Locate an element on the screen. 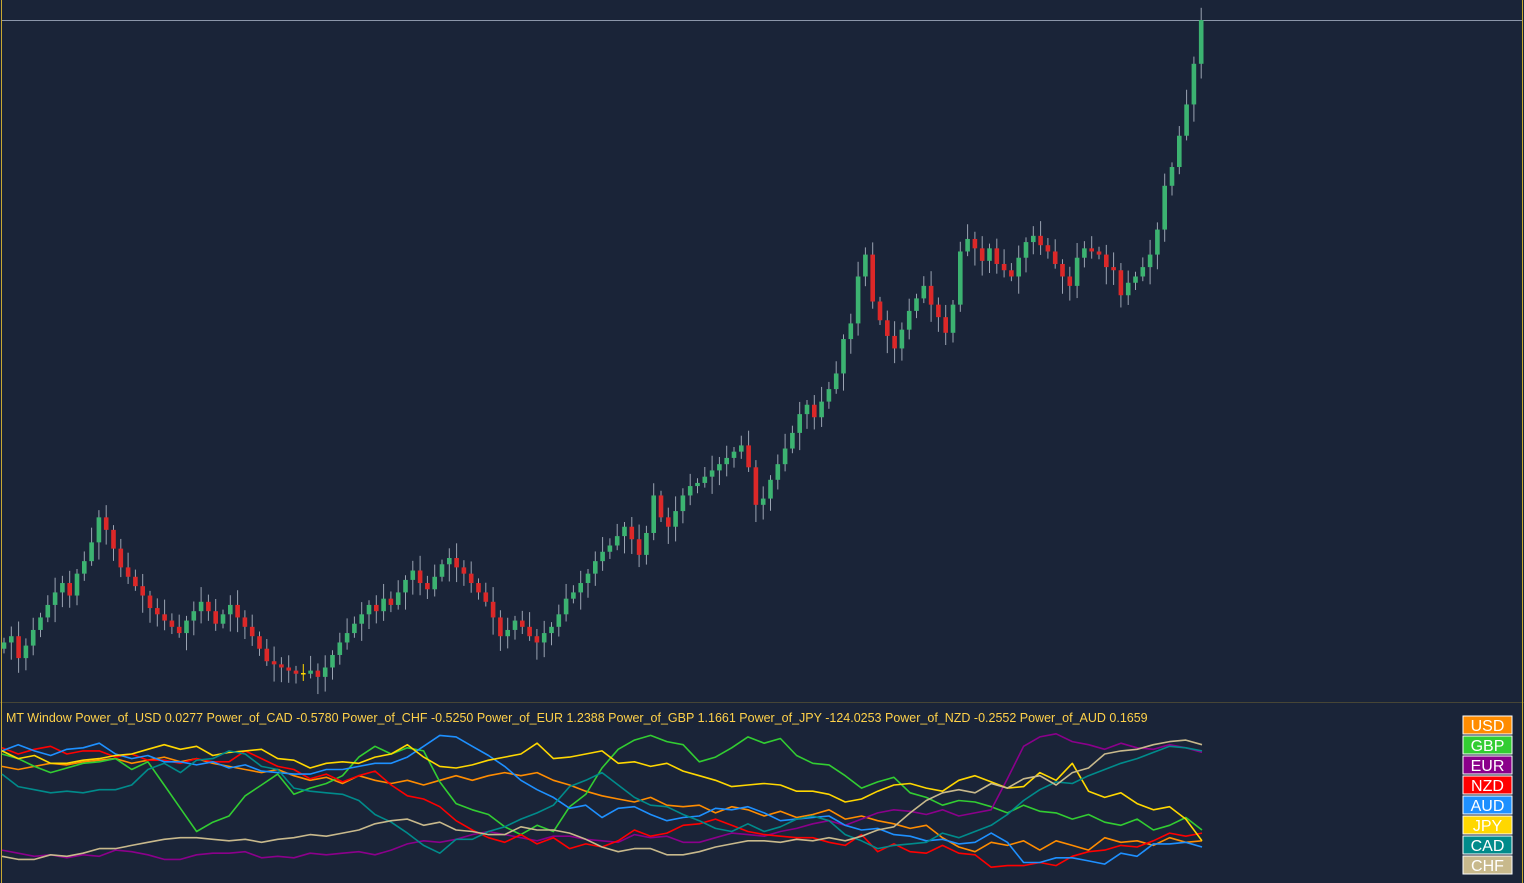 The width and height of the screenshot is (1524, 883). legend-item-aud: AUD is located at coordinates (1487, 805).